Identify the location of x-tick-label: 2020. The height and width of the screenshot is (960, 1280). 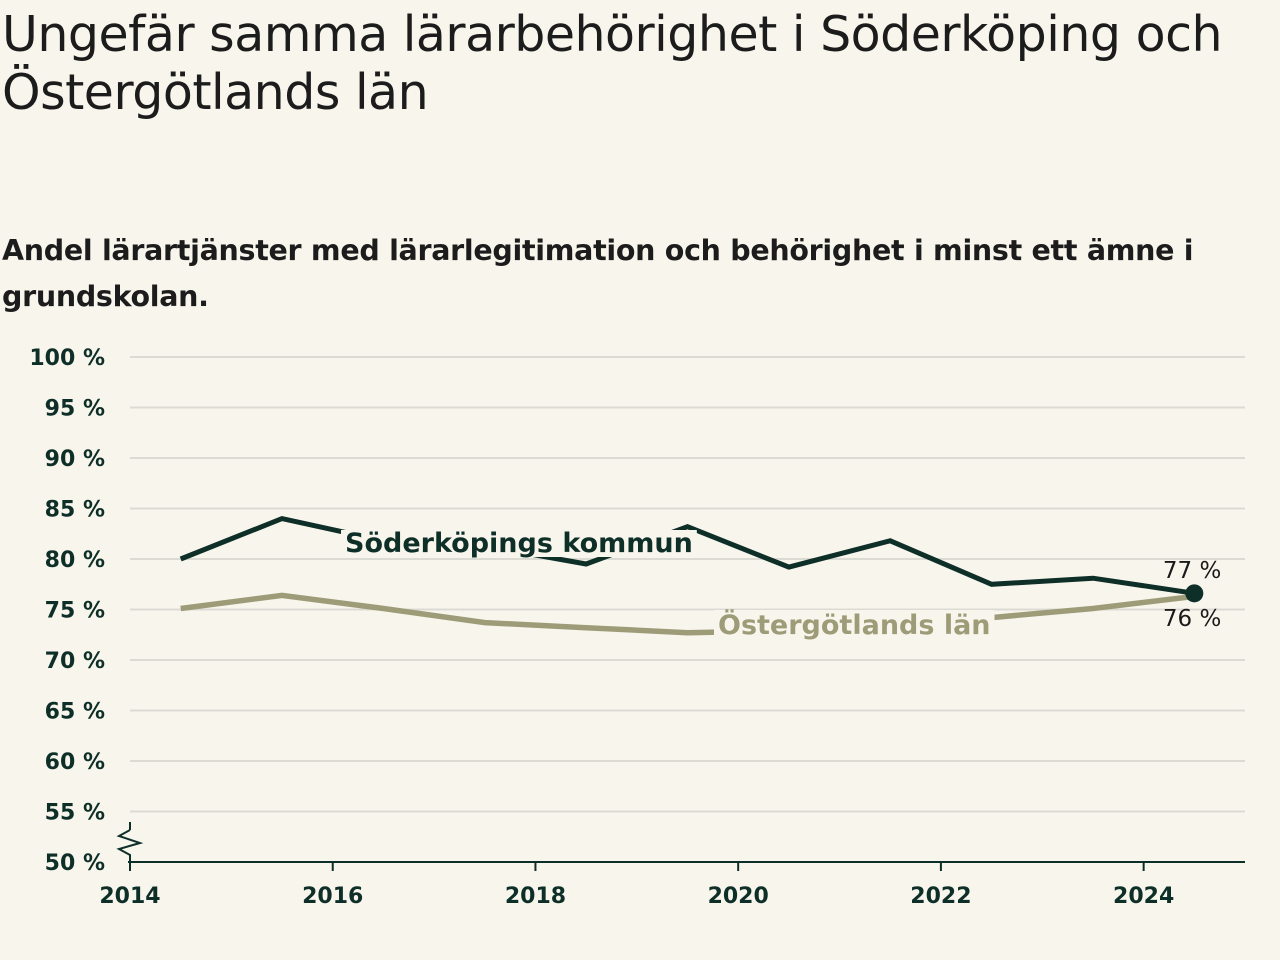
(738, 896).